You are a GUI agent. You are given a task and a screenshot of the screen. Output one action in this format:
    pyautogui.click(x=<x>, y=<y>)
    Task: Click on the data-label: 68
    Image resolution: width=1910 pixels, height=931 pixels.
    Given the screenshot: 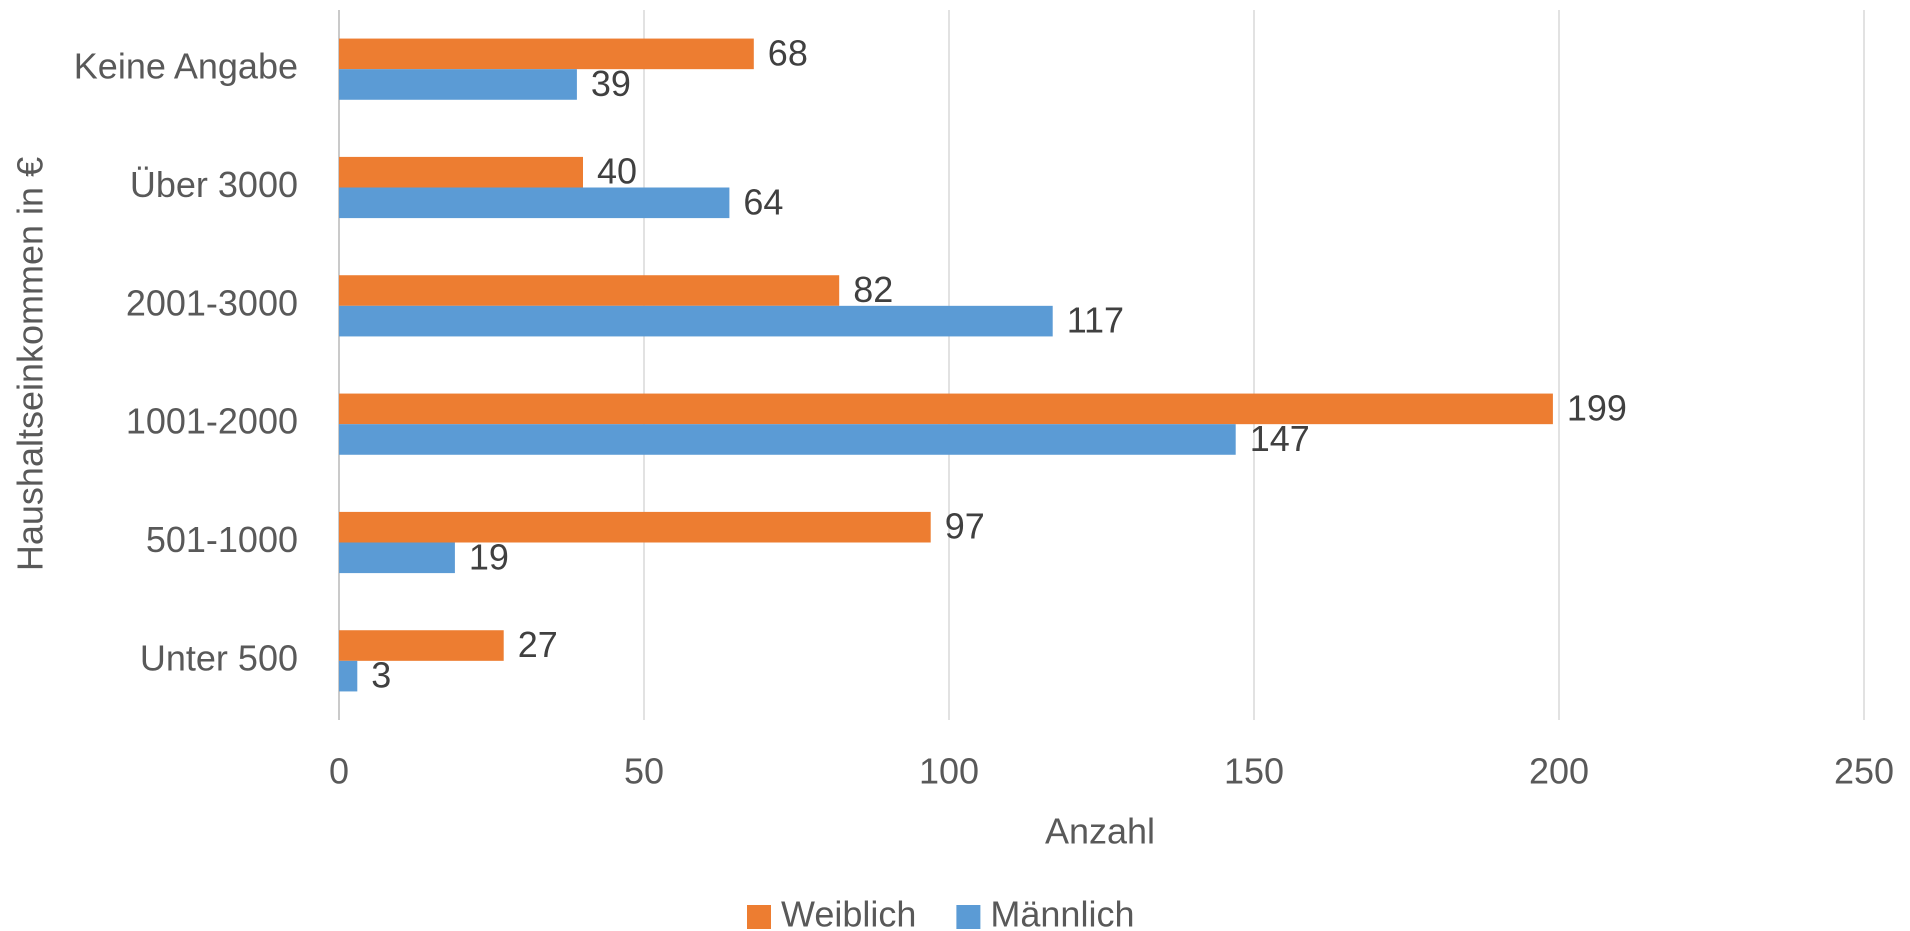 What is the action you would take?
    pyautogui.click(x=788, y=52)
    